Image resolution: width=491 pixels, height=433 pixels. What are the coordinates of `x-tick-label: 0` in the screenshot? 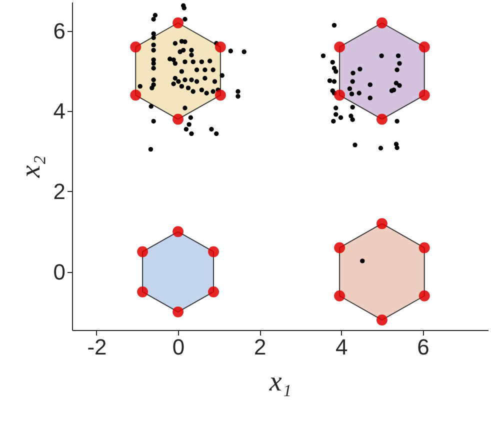 It's located at (178, 347).